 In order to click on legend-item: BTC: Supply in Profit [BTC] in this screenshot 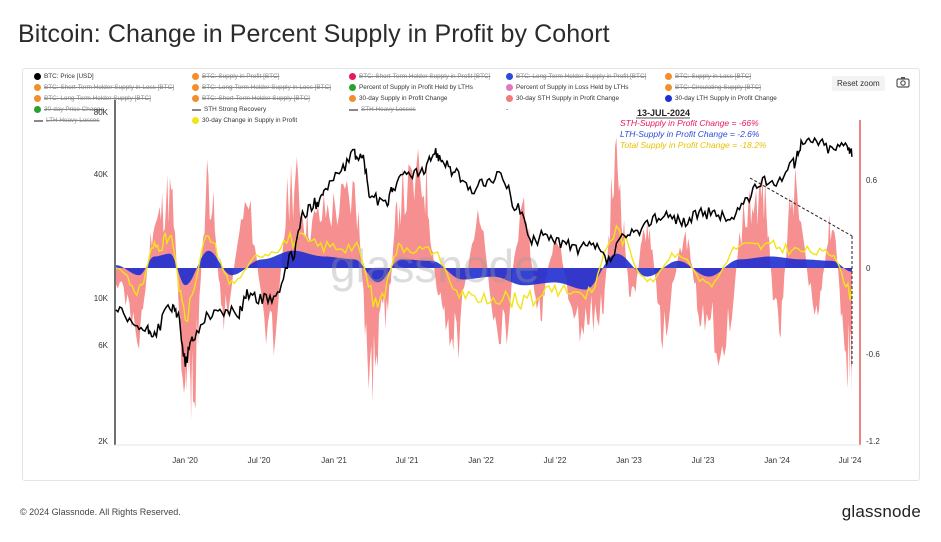, I will do `click(235, 76)`.